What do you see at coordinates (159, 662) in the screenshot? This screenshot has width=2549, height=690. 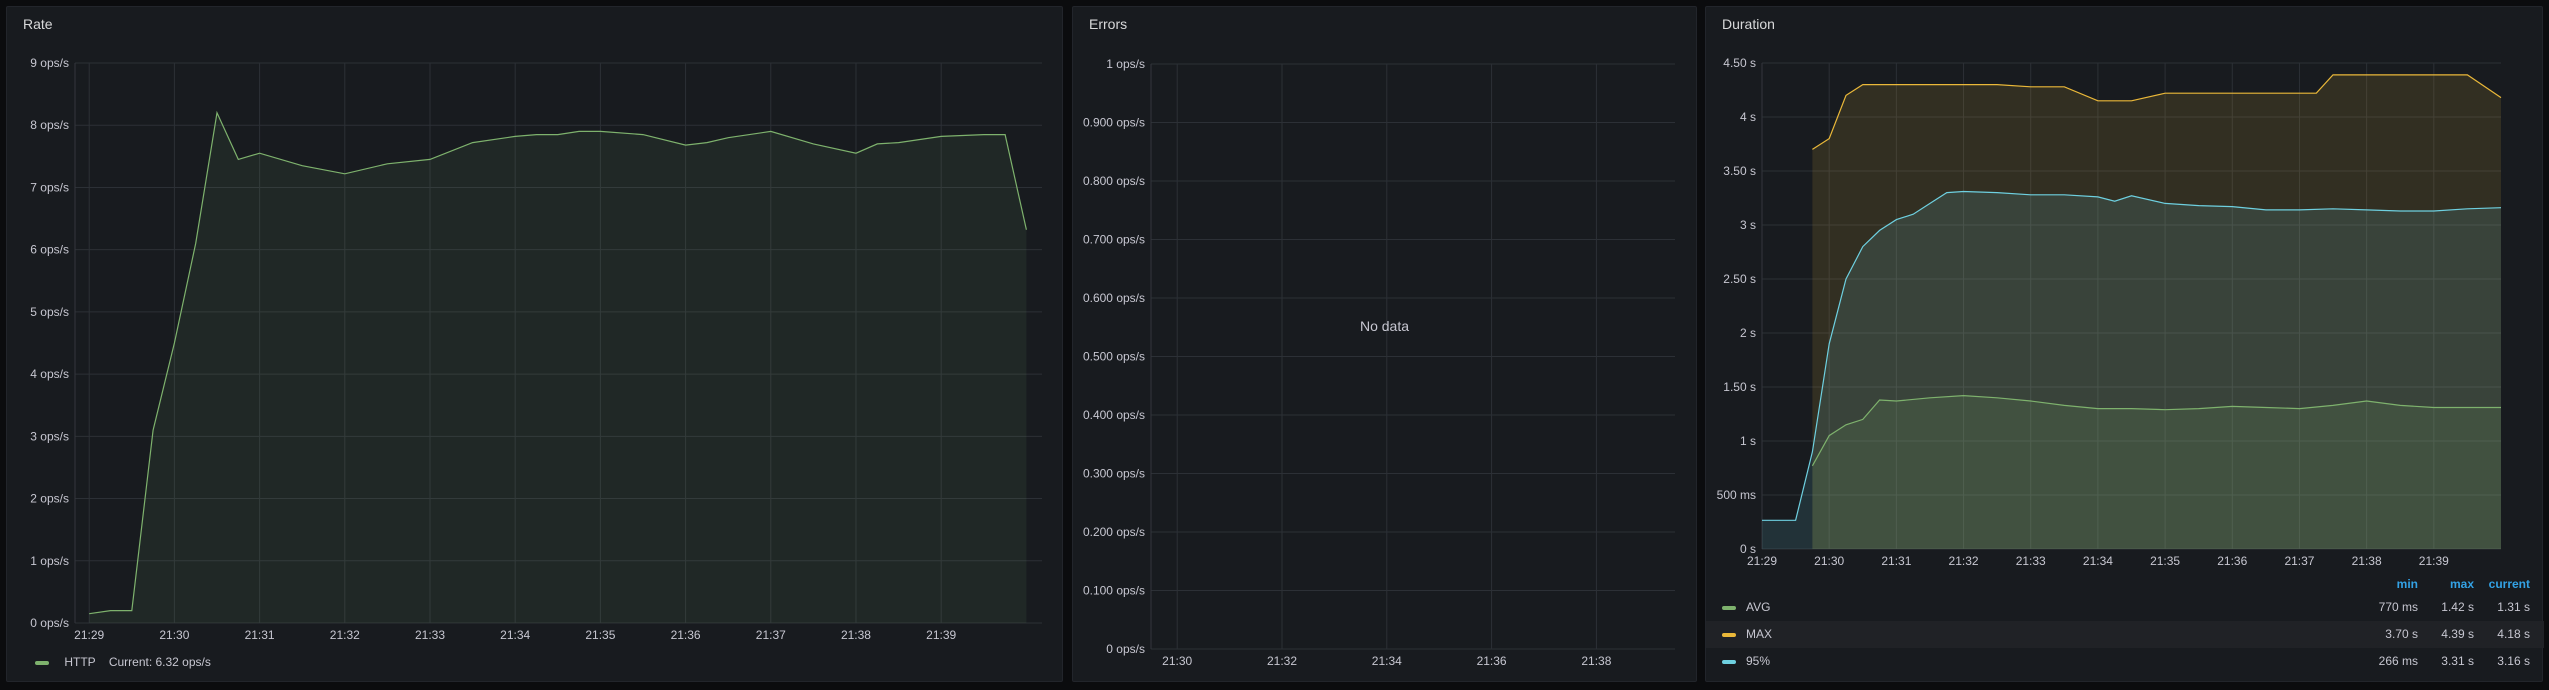 I see `legend-current-value: Current: 6.32 ops/s` at bounding box center [159, 662].